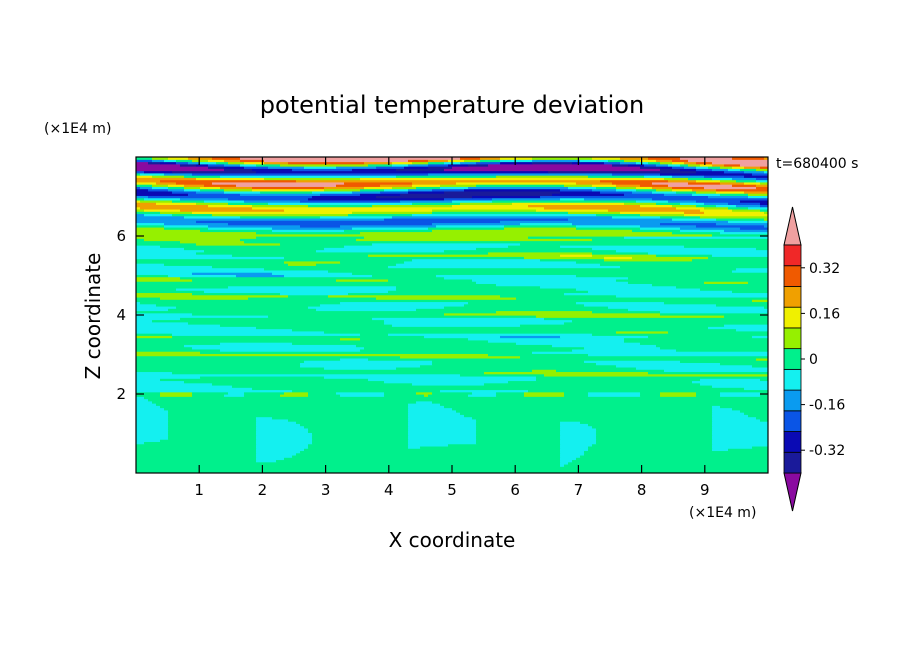 This screenshot has height=654, width=904. Describe the element at coordinates (792, 492) in the screenshot. I see `colorbar-under-triangle` at that location.